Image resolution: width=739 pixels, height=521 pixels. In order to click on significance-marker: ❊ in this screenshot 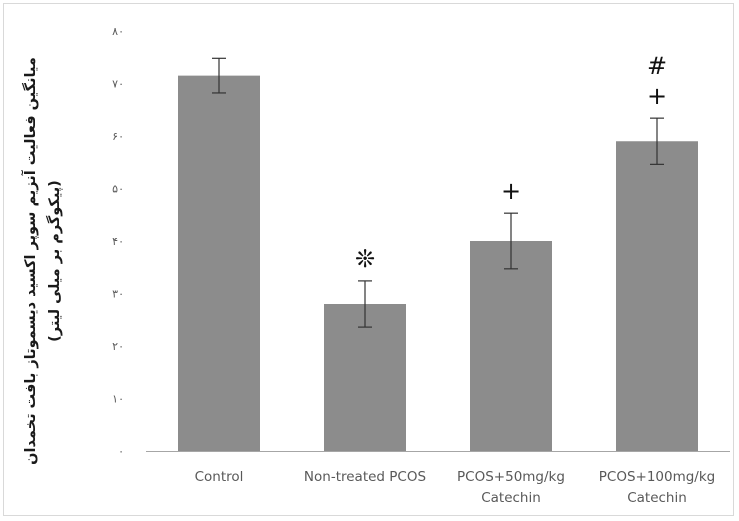, I will do `click(365, 259)`.